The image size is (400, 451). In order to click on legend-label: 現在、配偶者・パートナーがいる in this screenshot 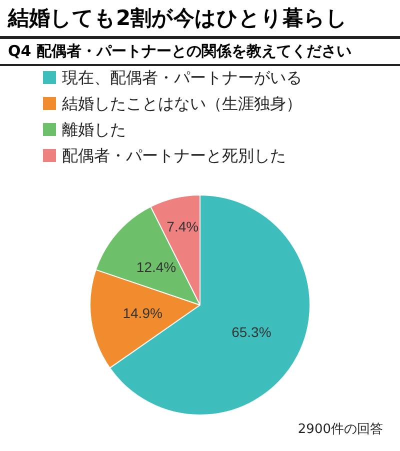, I will do `click(182, 77)`.